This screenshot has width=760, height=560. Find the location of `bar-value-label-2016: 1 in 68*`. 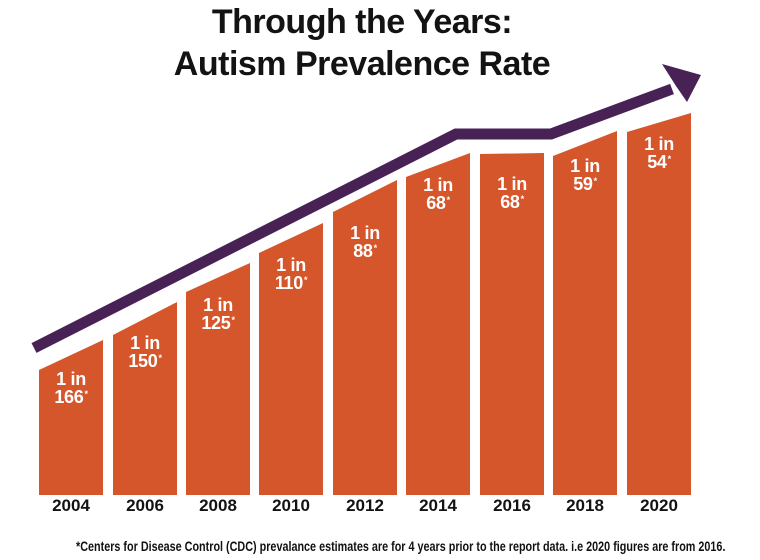

bar-value-label-2016: 1 in 68* is located at coordinates (512, 193).